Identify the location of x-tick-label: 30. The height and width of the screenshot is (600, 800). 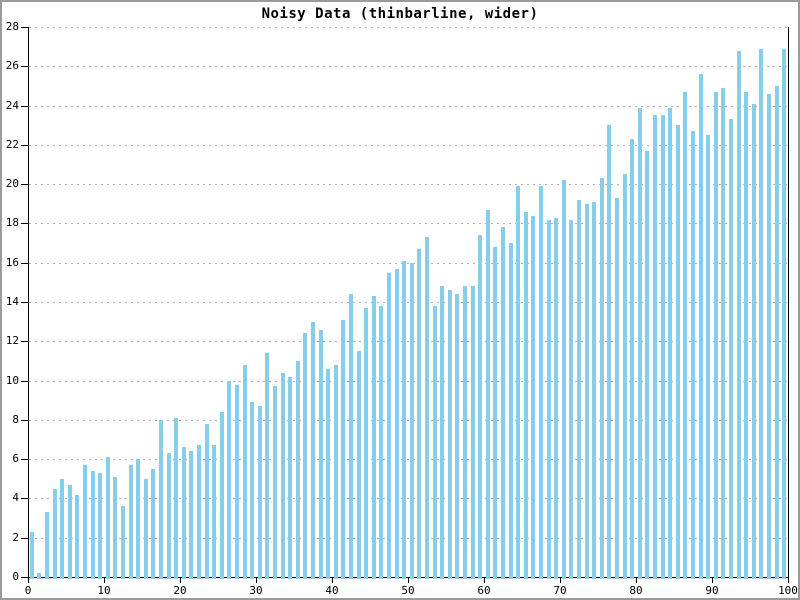
(256, 590).